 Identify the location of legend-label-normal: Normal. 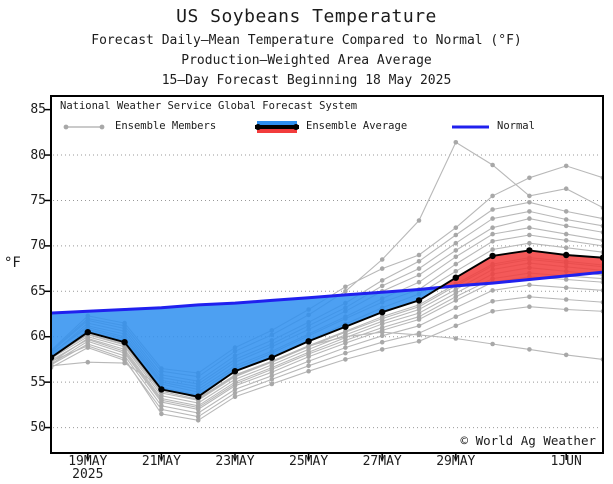
(516, 126).